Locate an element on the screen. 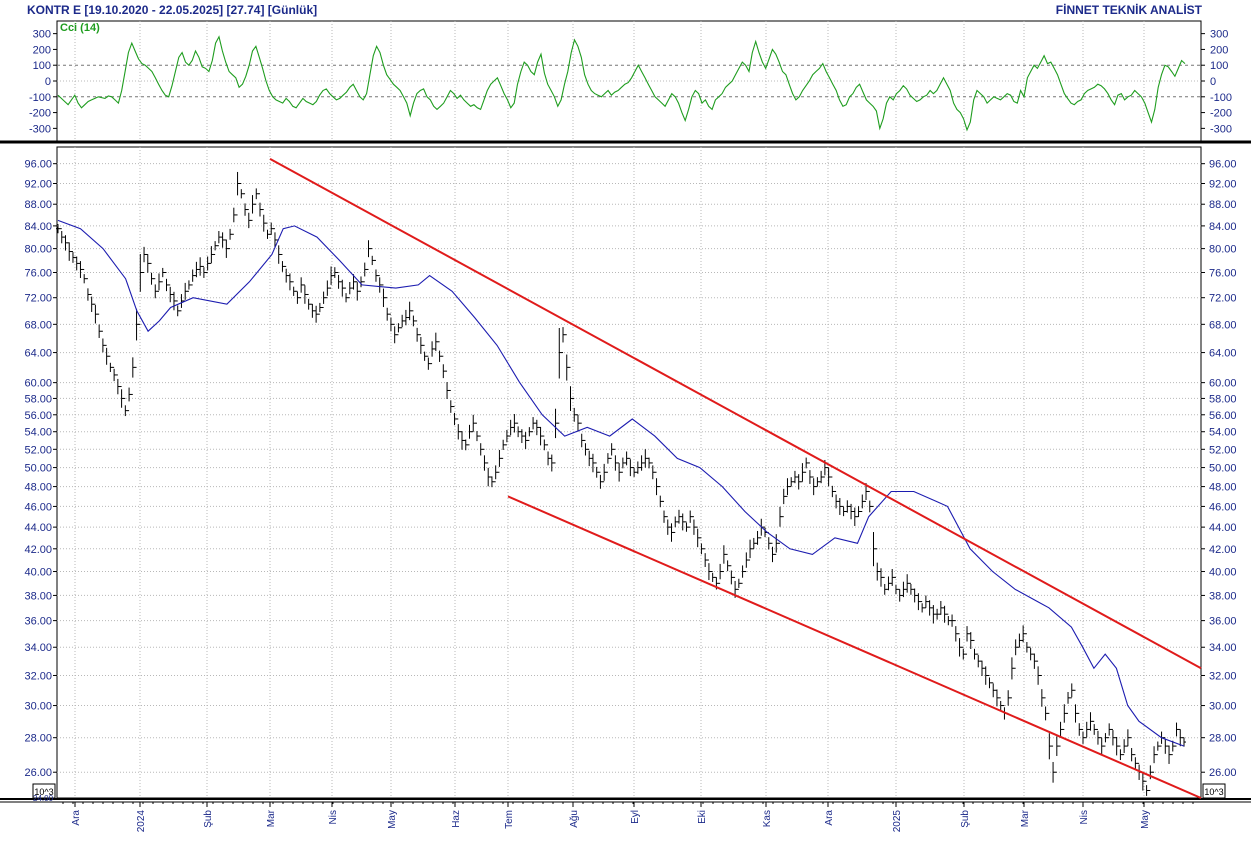 Image resolution: width=1251 pixels, height=841 pixels. x-tick-label: Ağu is located at coordinates (574, 819).